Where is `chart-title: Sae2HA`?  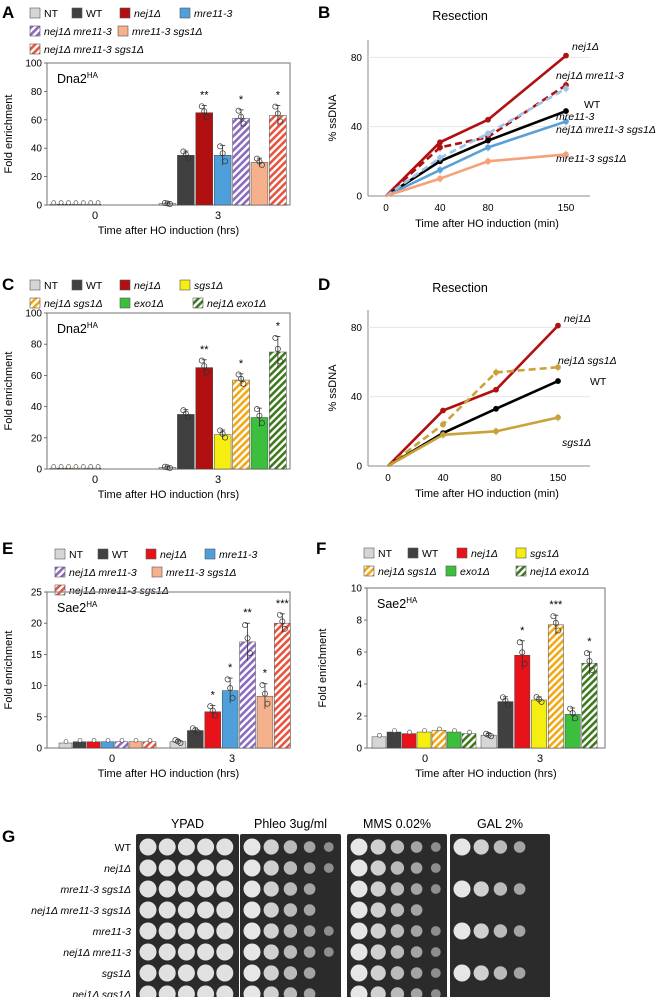 chart-title: Sae2HA is located at coordinates (77, 607).